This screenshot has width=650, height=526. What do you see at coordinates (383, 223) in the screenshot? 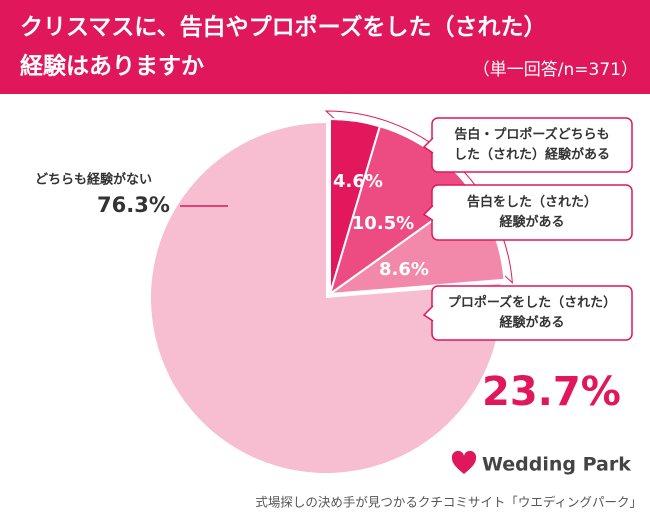
I see `value-label: 10.5%` at bounding box center [383, 223].